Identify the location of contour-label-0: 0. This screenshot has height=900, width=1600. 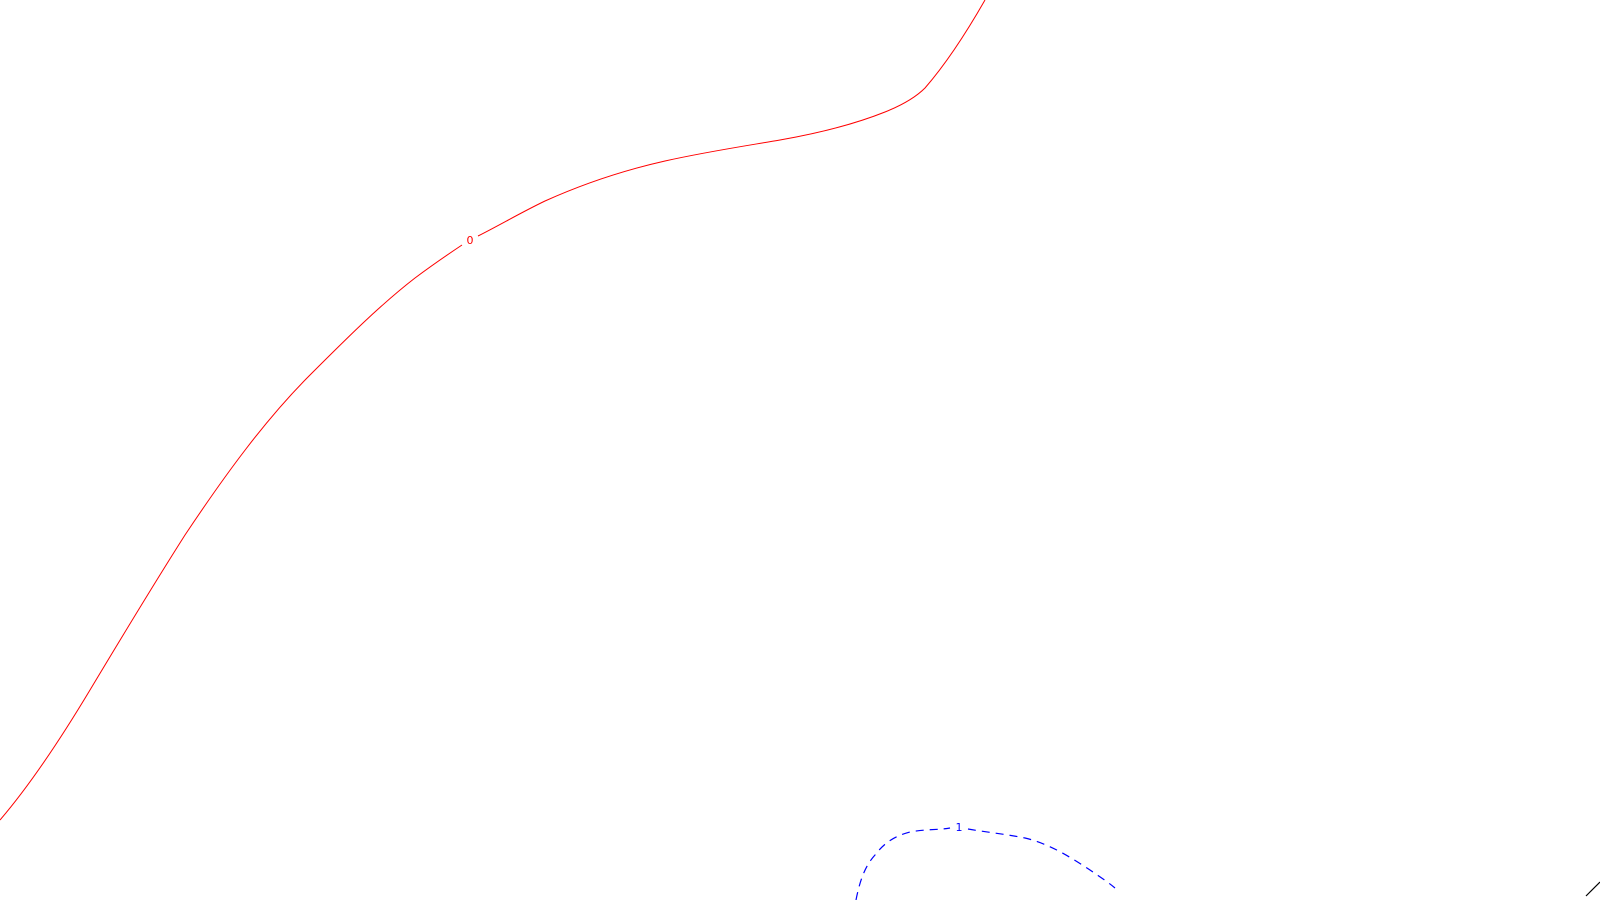
(470, 240).